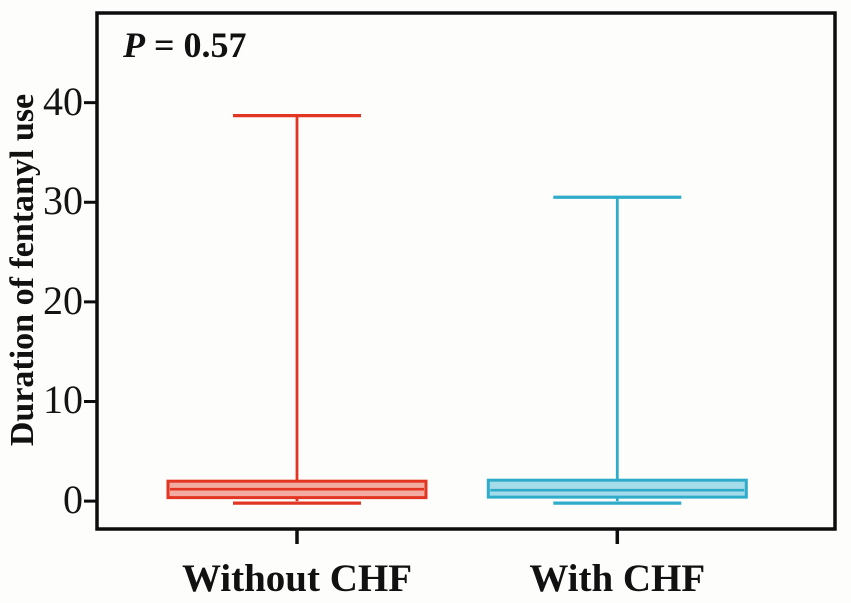 The width and height of the screenshot is (851, 603). Describe the element at coordinates (63, 301) in the screenshot. I see `y-tick-label: 20` at that location.